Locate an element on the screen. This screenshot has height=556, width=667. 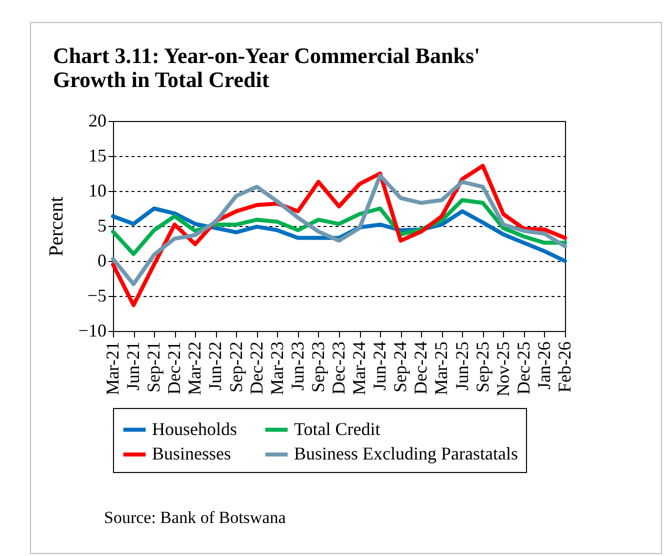
y-tick-label: 15 is located at coordinates (97, 156).